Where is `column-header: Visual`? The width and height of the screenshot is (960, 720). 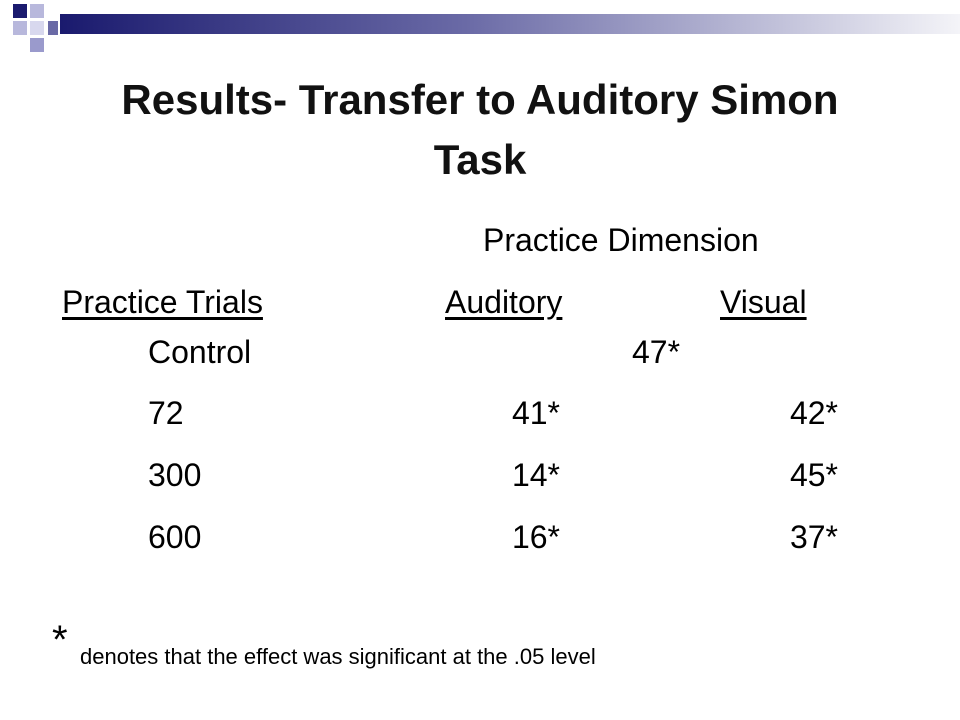
column-header: Visual is located at coordinates (763, 302).